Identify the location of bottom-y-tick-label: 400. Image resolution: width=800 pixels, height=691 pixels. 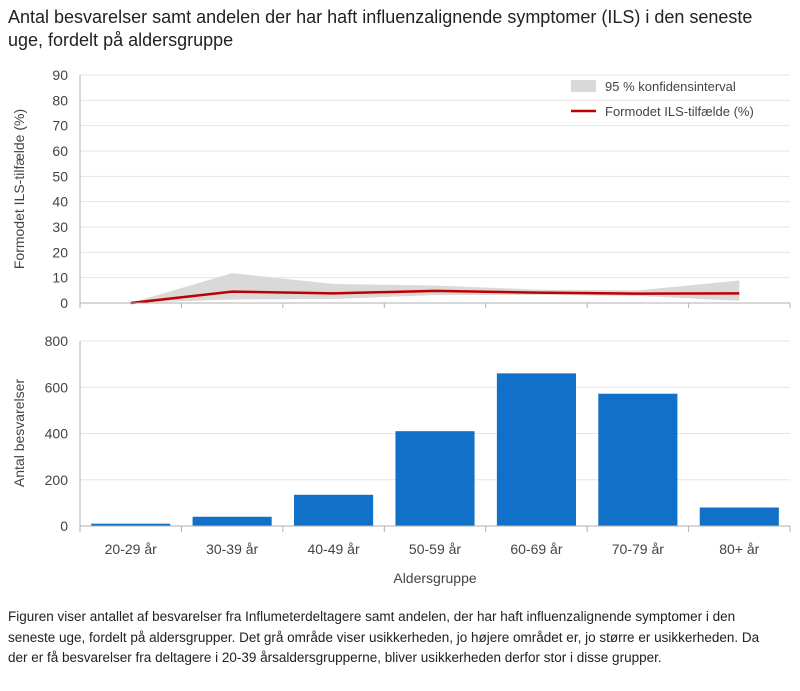
(57, 434).